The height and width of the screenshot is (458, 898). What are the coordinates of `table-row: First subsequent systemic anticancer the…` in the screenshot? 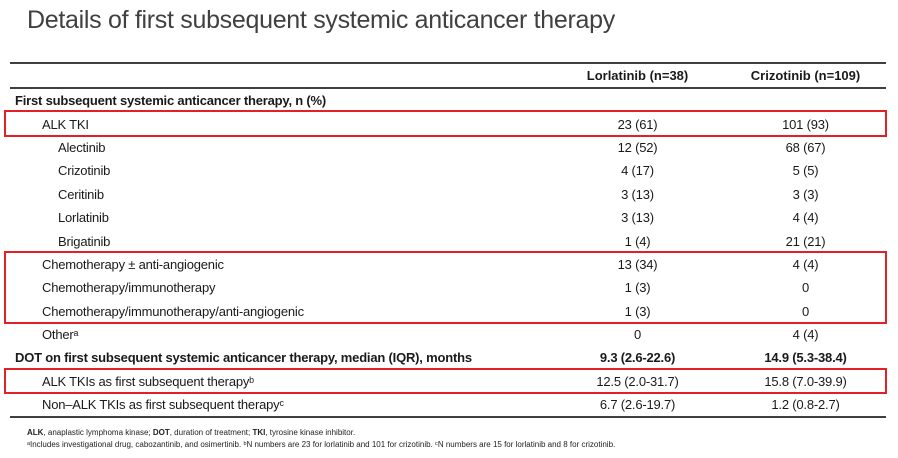 It's located at (448, 100).